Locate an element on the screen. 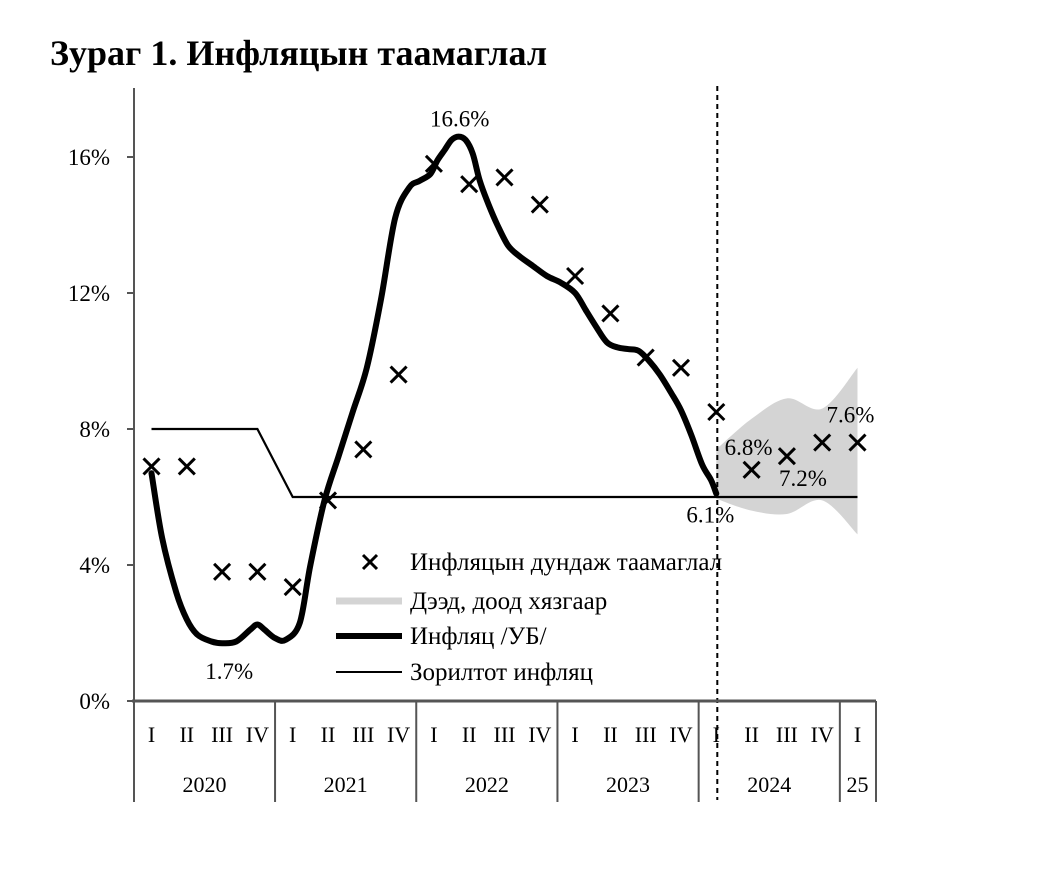 The width and height of the screenshot is (1063, 873). data-label: 6.1% is located at coordinates (710, 515).